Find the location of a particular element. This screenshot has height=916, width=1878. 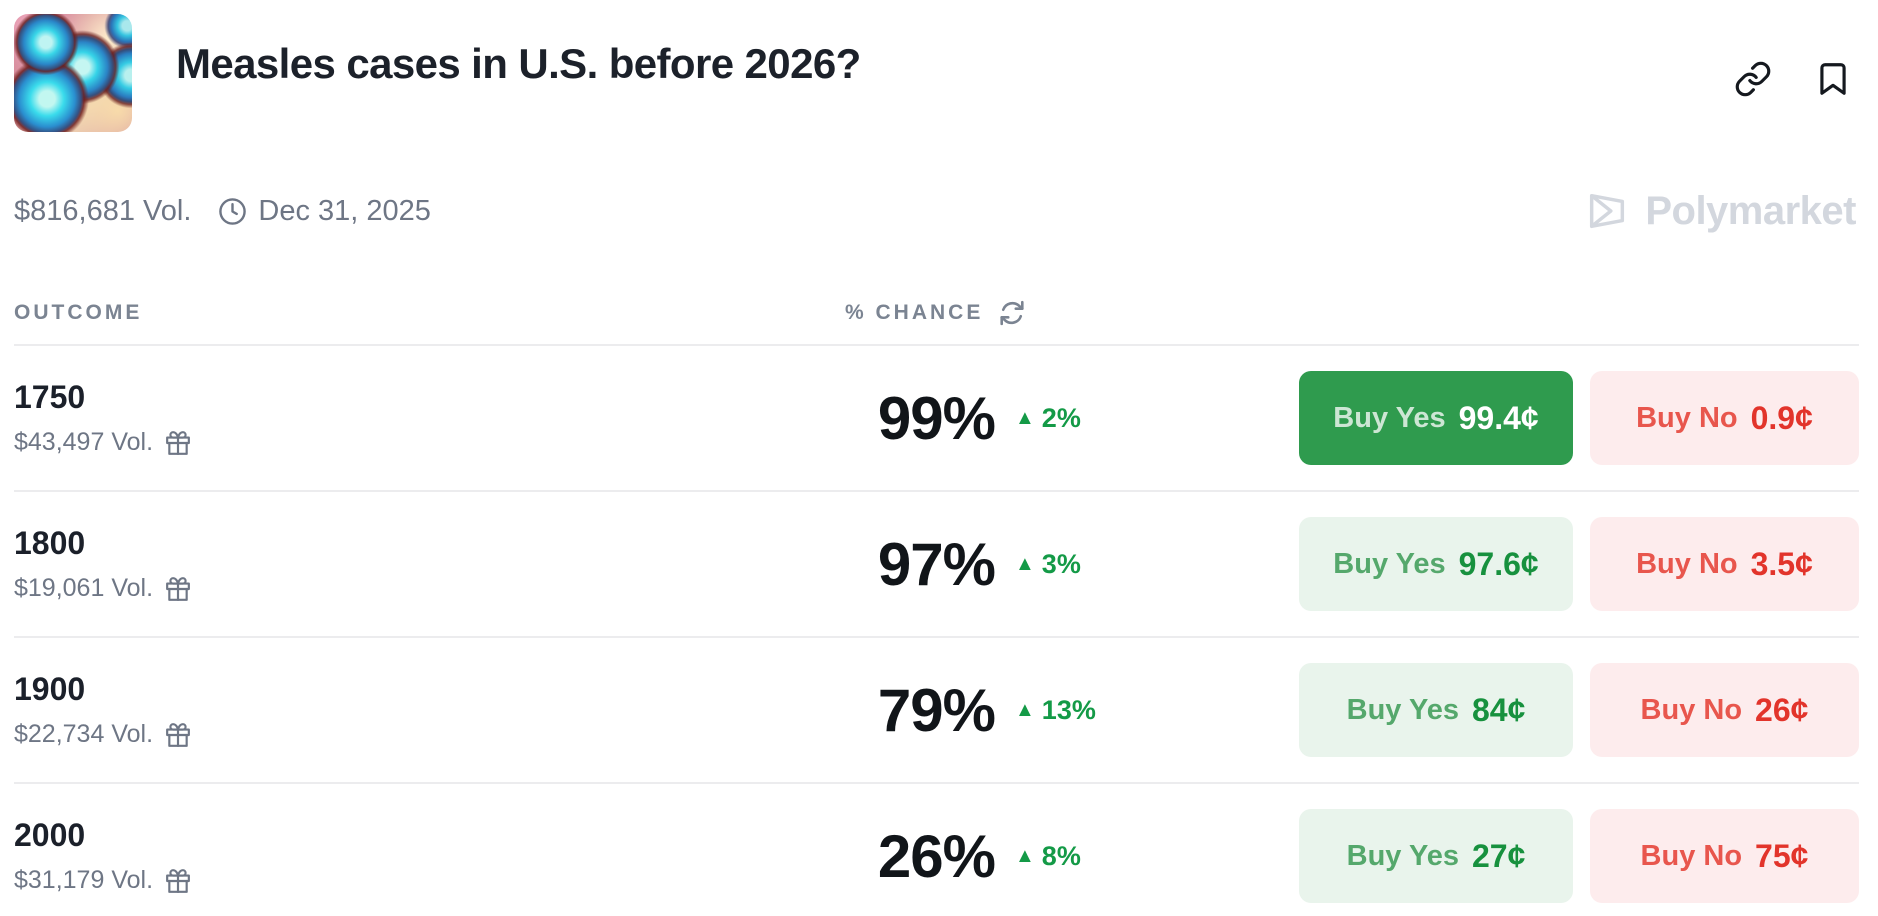

chance-value: 99% is located at coordinates (936, 418).